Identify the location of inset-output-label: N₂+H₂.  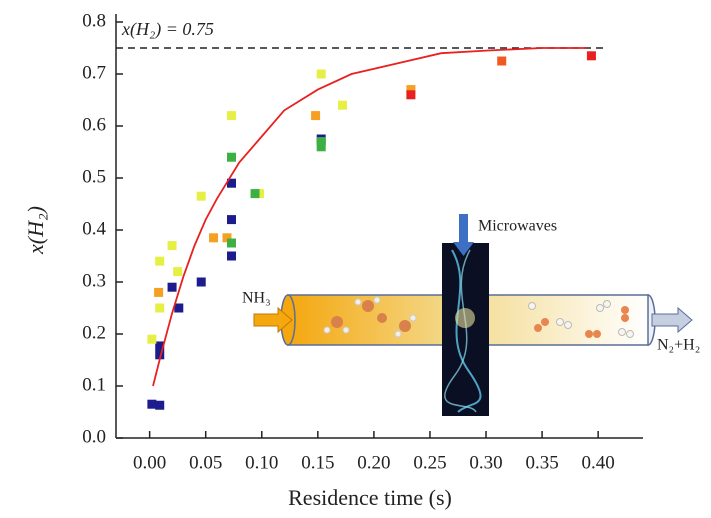
(678, 345).